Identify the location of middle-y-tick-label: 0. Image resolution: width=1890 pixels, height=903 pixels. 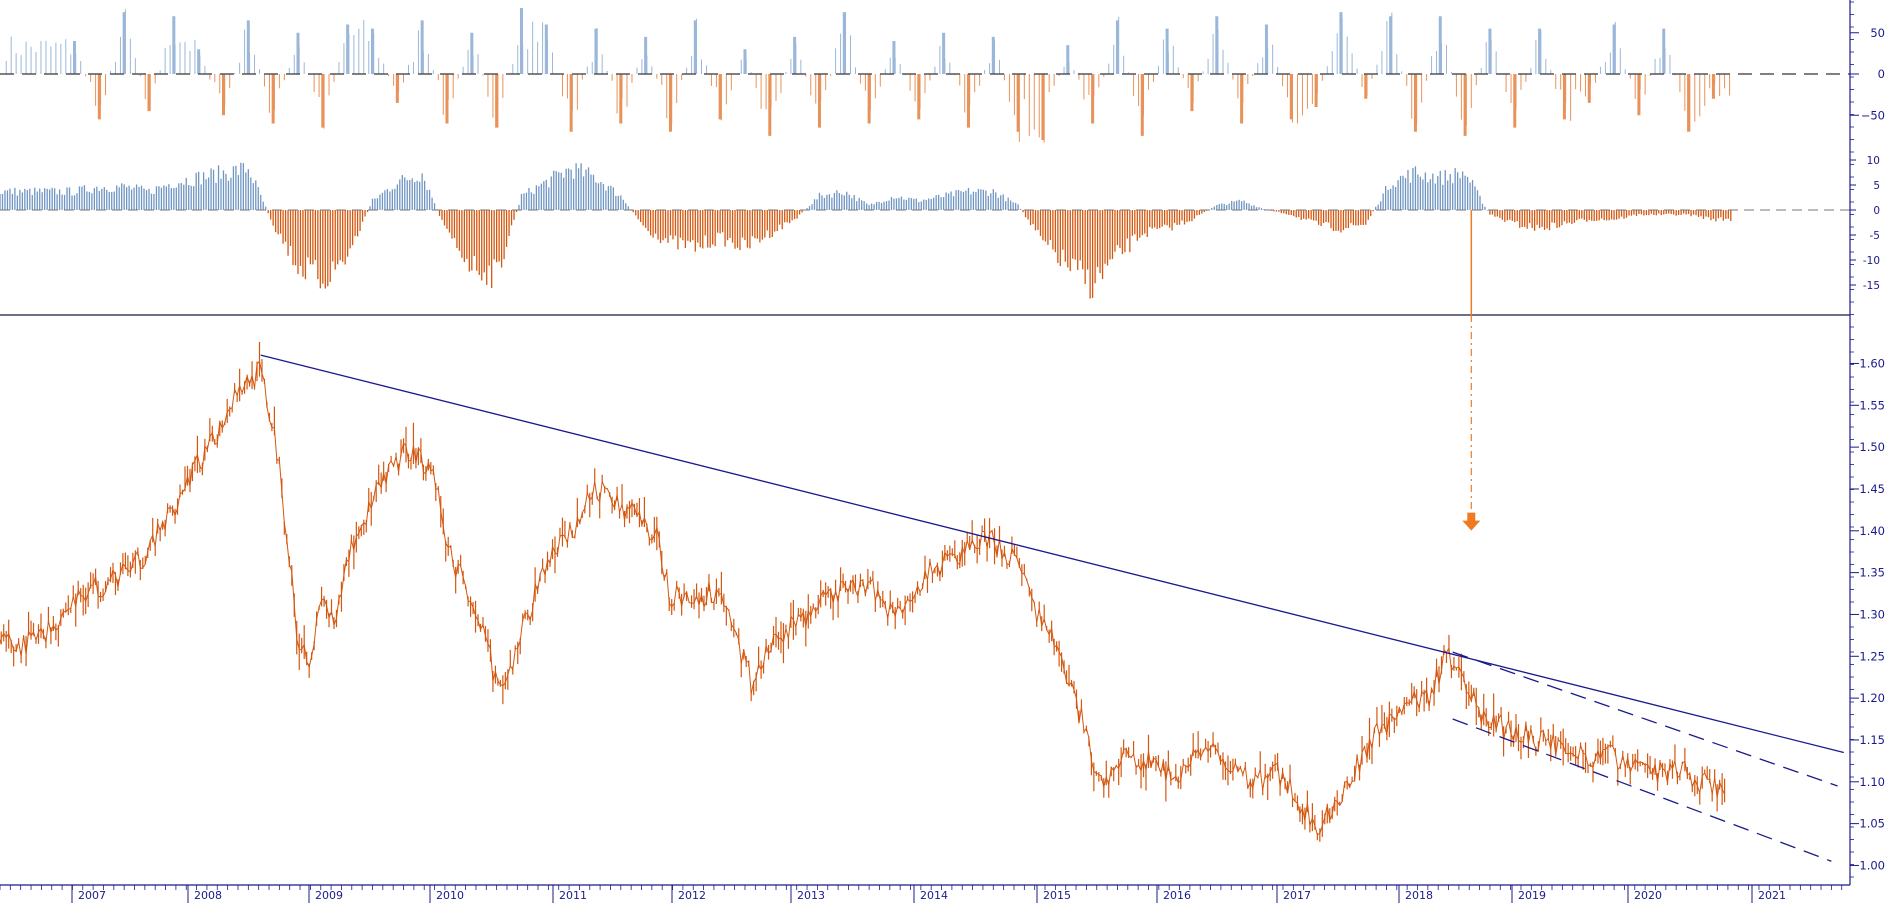
(1876, 211).